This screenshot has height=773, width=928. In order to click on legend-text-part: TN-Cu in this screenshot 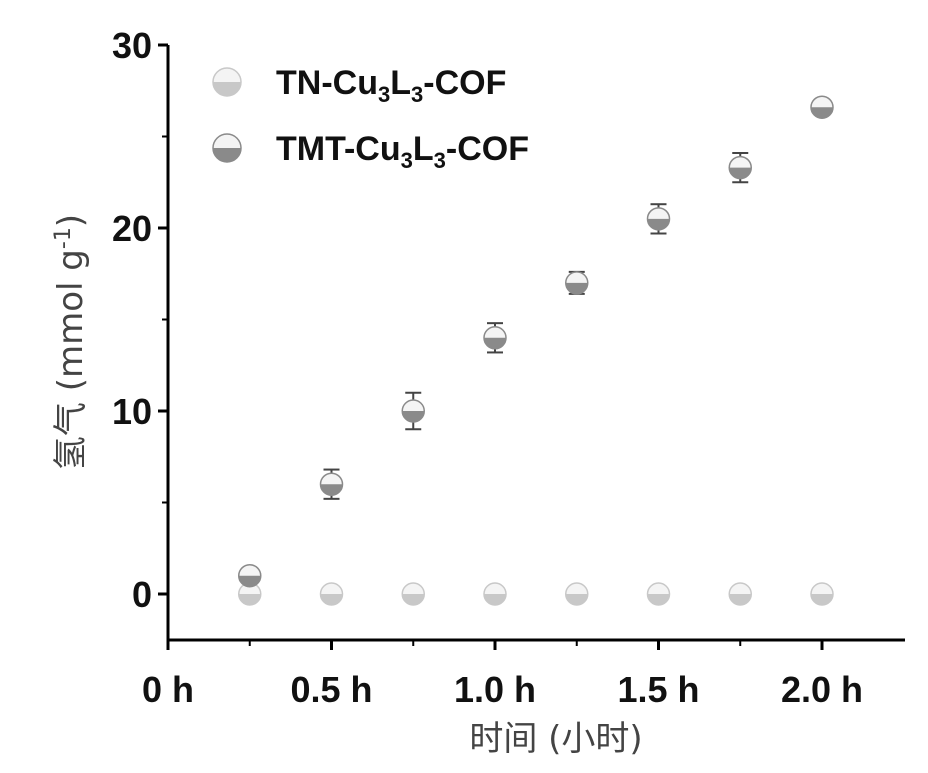, I will do `click(327, 83)`.